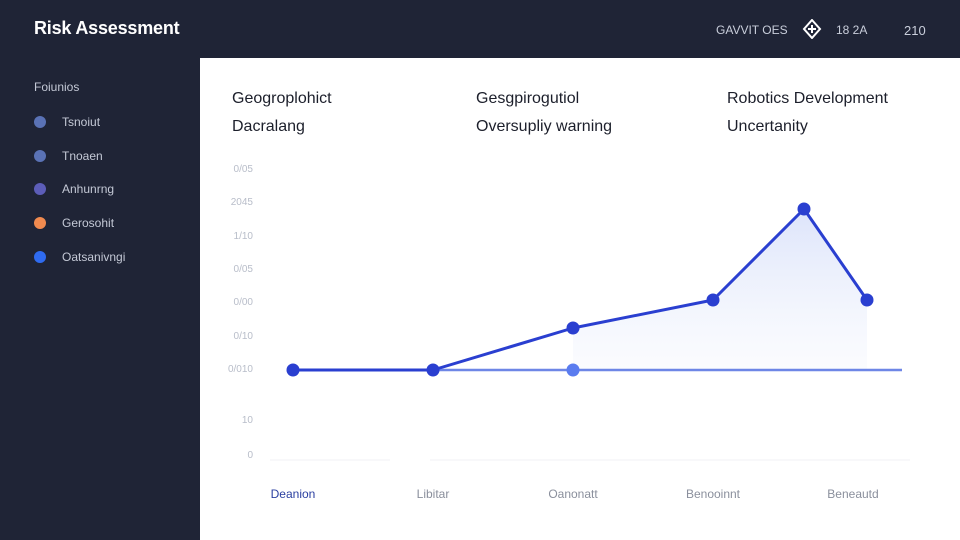  I want to click on top-bar: Risk Assessment GAVVIT OES 18 2A 210, so click(480, 29).